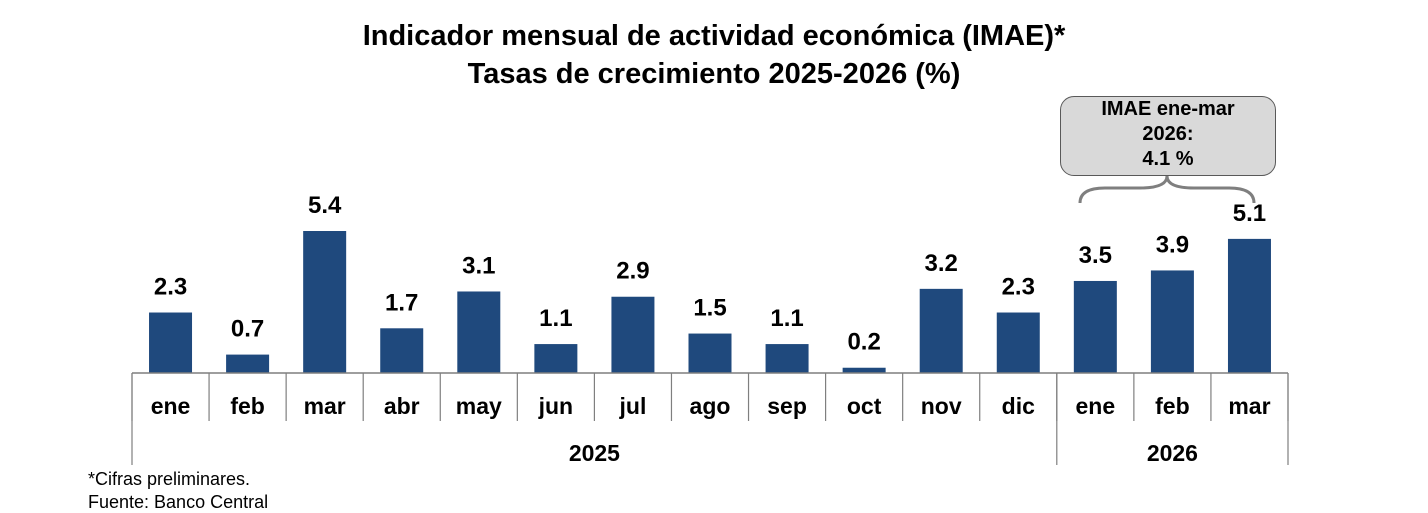  What do you see at coordinates (633, 406) in the screenshot?
I see `category-label-6: jul` at bounding box center [633, 406].